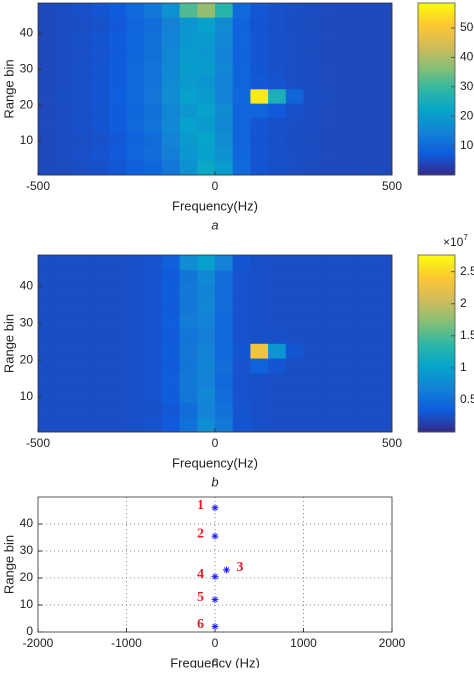  I want to click on colorbar-tick-label: 1, so click(463, 367).